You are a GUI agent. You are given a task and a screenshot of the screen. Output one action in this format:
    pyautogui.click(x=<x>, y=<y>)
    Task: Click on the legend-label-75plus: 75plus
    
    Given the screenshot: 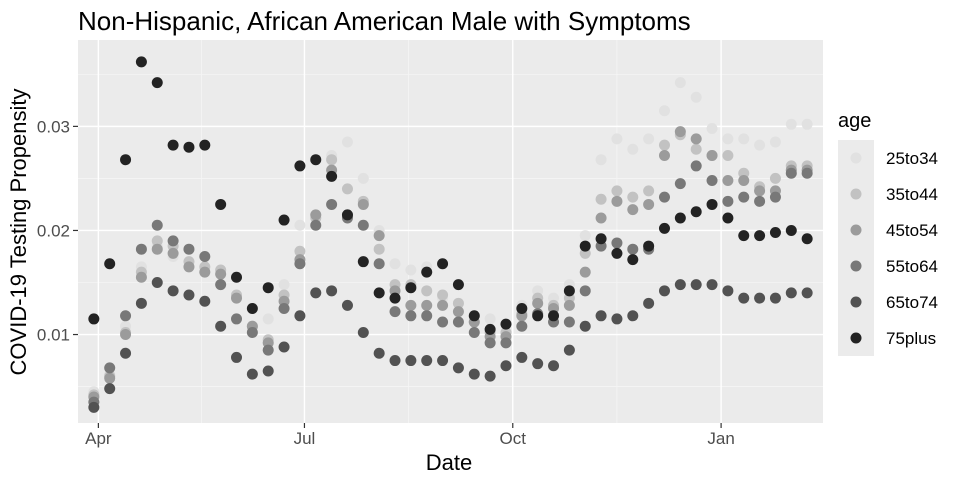 What is the action you would take?
    pyautogui.click(x=911, y=338)
    